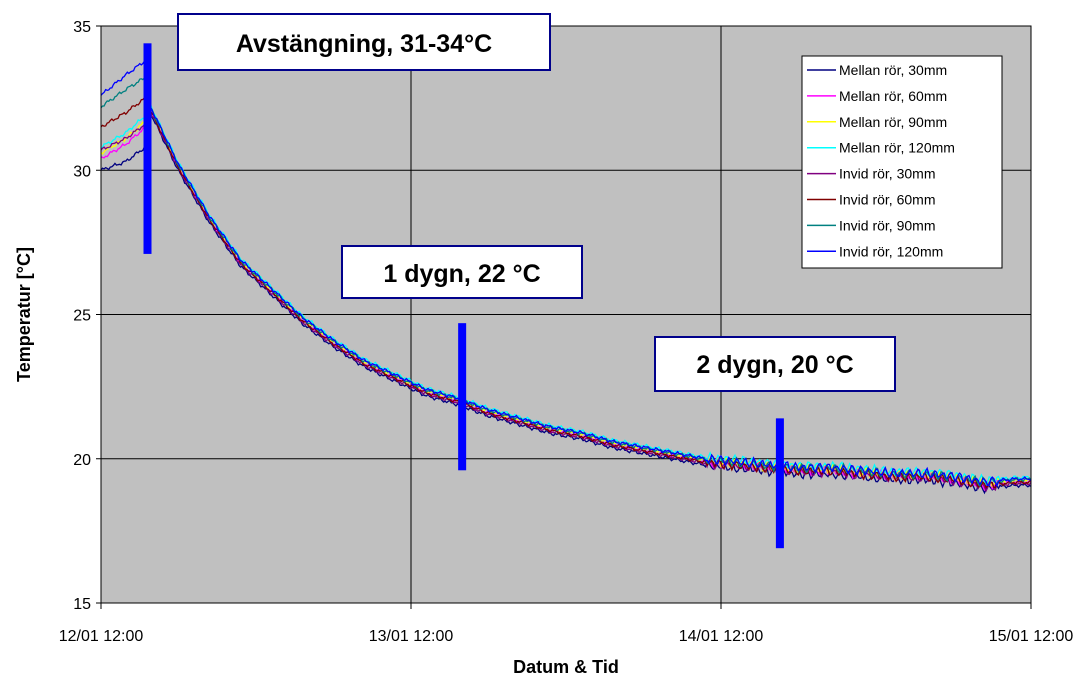 This screenshot has height=680, width=1088. What do you see at coordinates (566, 667) in the screenshot?
I see `x-axis-title: Datum & Tid` at bounding box center [566, 667].